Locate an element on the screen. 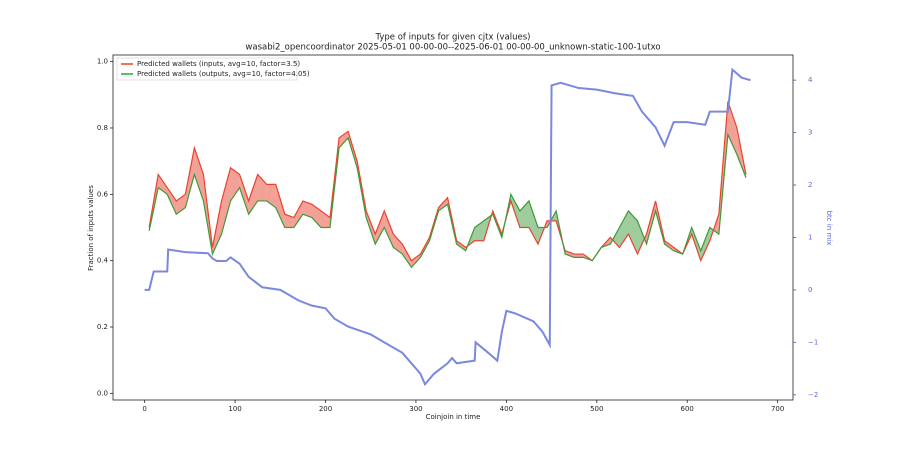 Image resolution: width=900 pixels, height=454 pixels. y-tick-label: 0.6 is located at coordinates (103, 194).